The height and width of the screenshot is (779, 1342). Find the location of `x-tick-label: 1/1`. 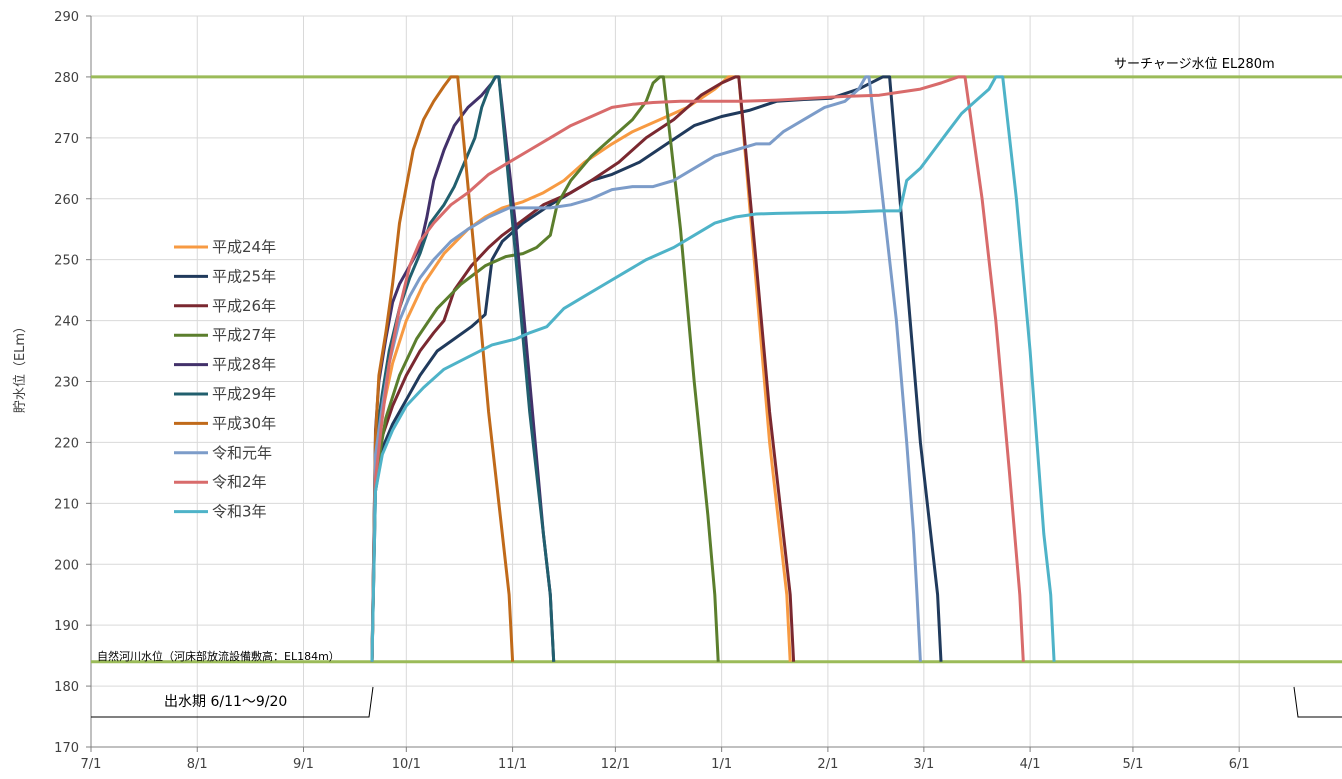

x-tick-label: 1/1 is located at coordinates (721, 764).